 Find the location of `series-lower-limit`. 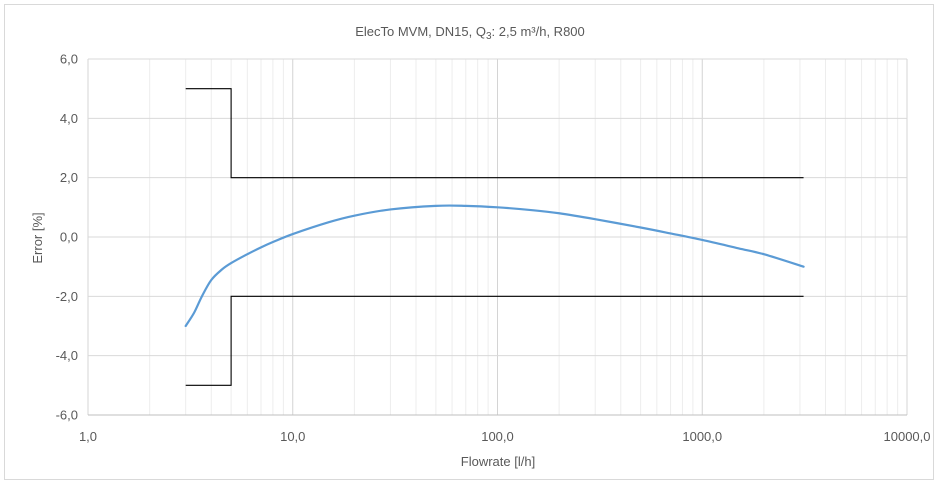

series-lower-limit is located at coordinates (494, 340).